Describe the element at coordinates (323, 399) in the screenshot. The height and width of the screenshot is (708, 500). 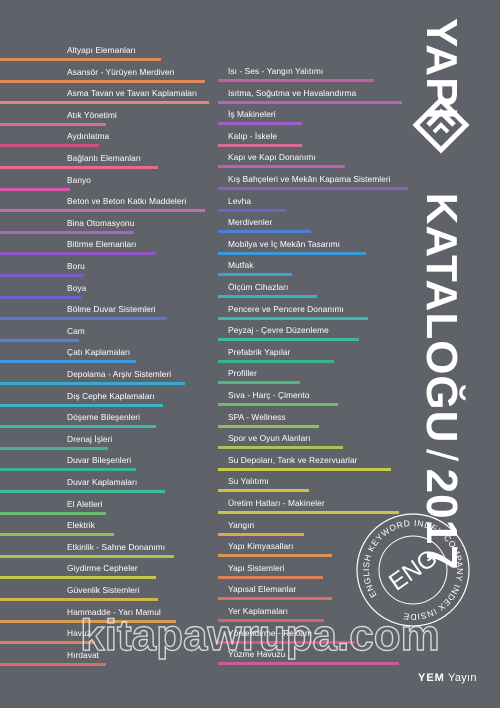
I see `keyword-entry: Sıva - Harç - Çimento` at that location.